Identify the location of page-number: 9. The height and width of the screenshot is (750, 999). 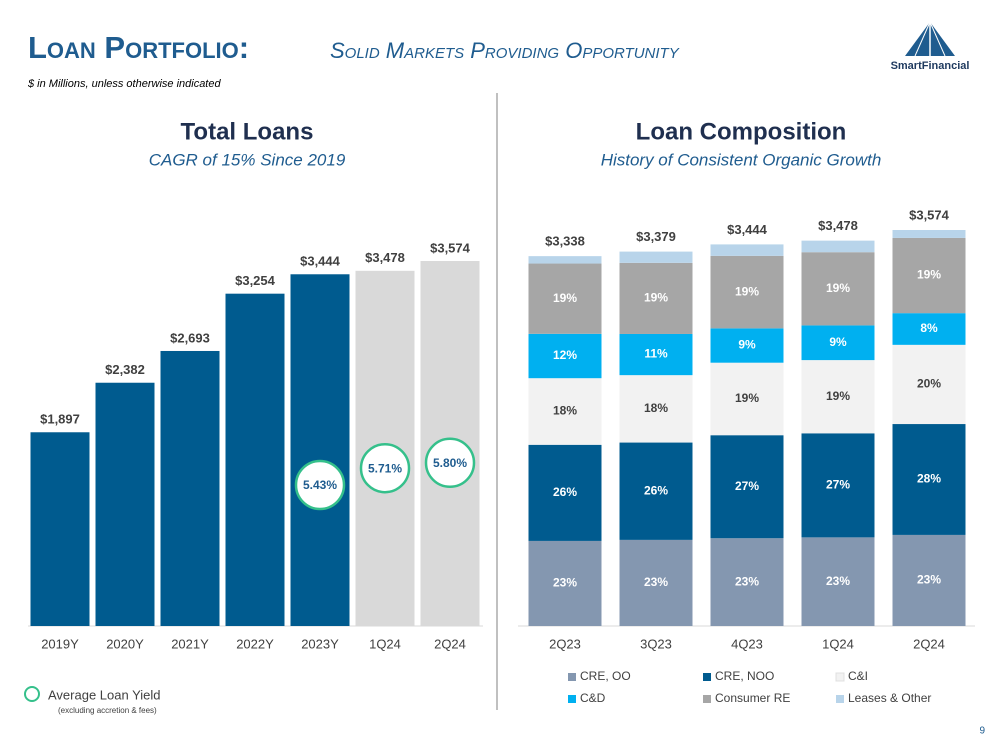
(982, 731).